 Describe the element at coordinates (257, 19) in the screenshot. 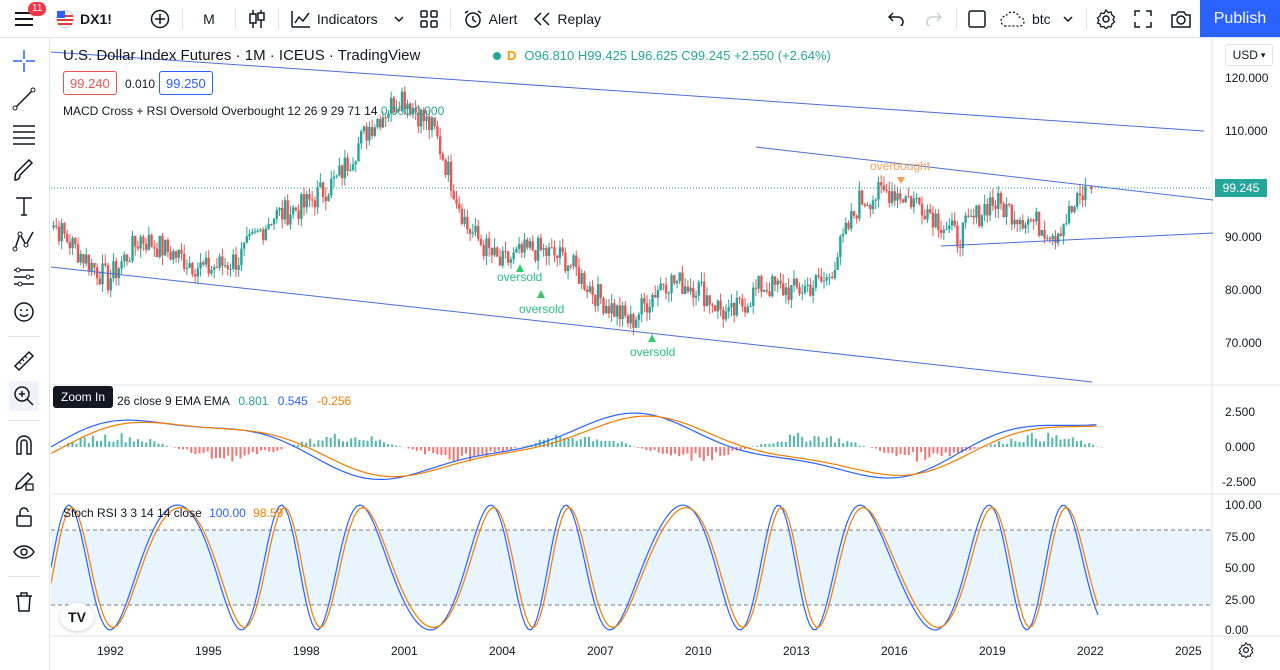

I see `chart-type-button` at that location.